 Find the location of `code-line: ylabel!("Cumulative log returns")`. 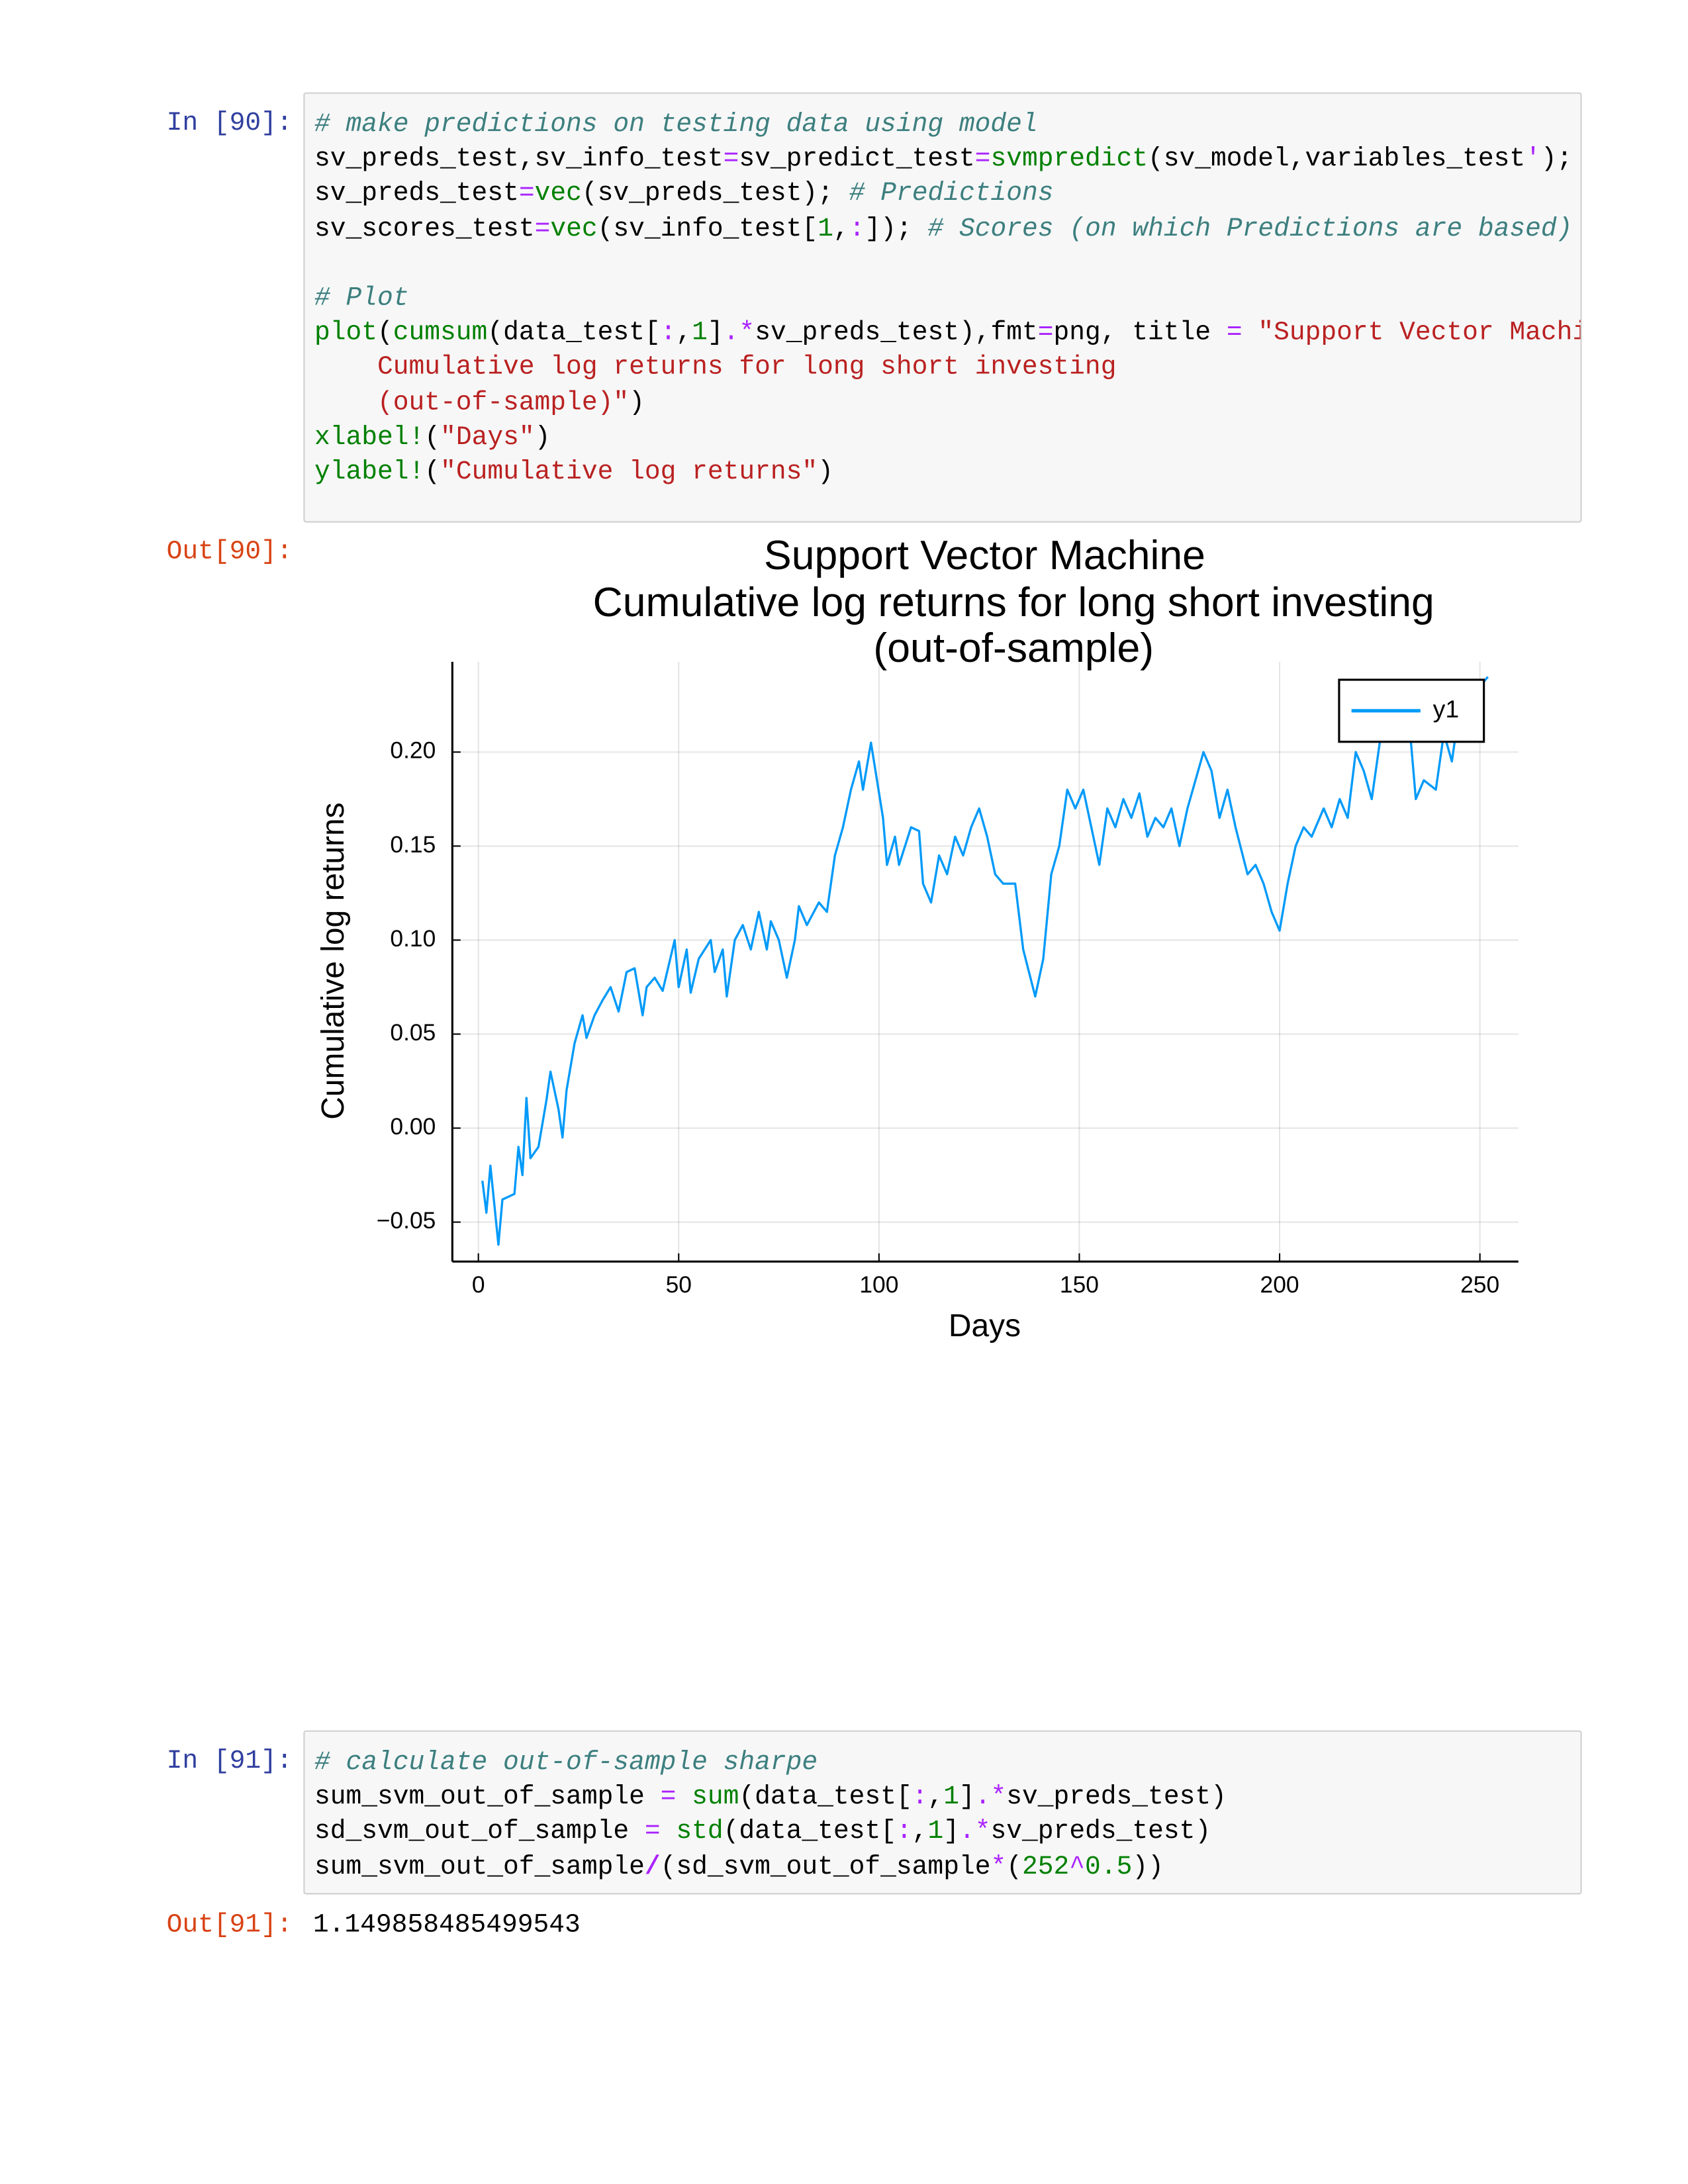

code-line: ylabel!("Cumulative log returns") is located at coordinates (947, 472).